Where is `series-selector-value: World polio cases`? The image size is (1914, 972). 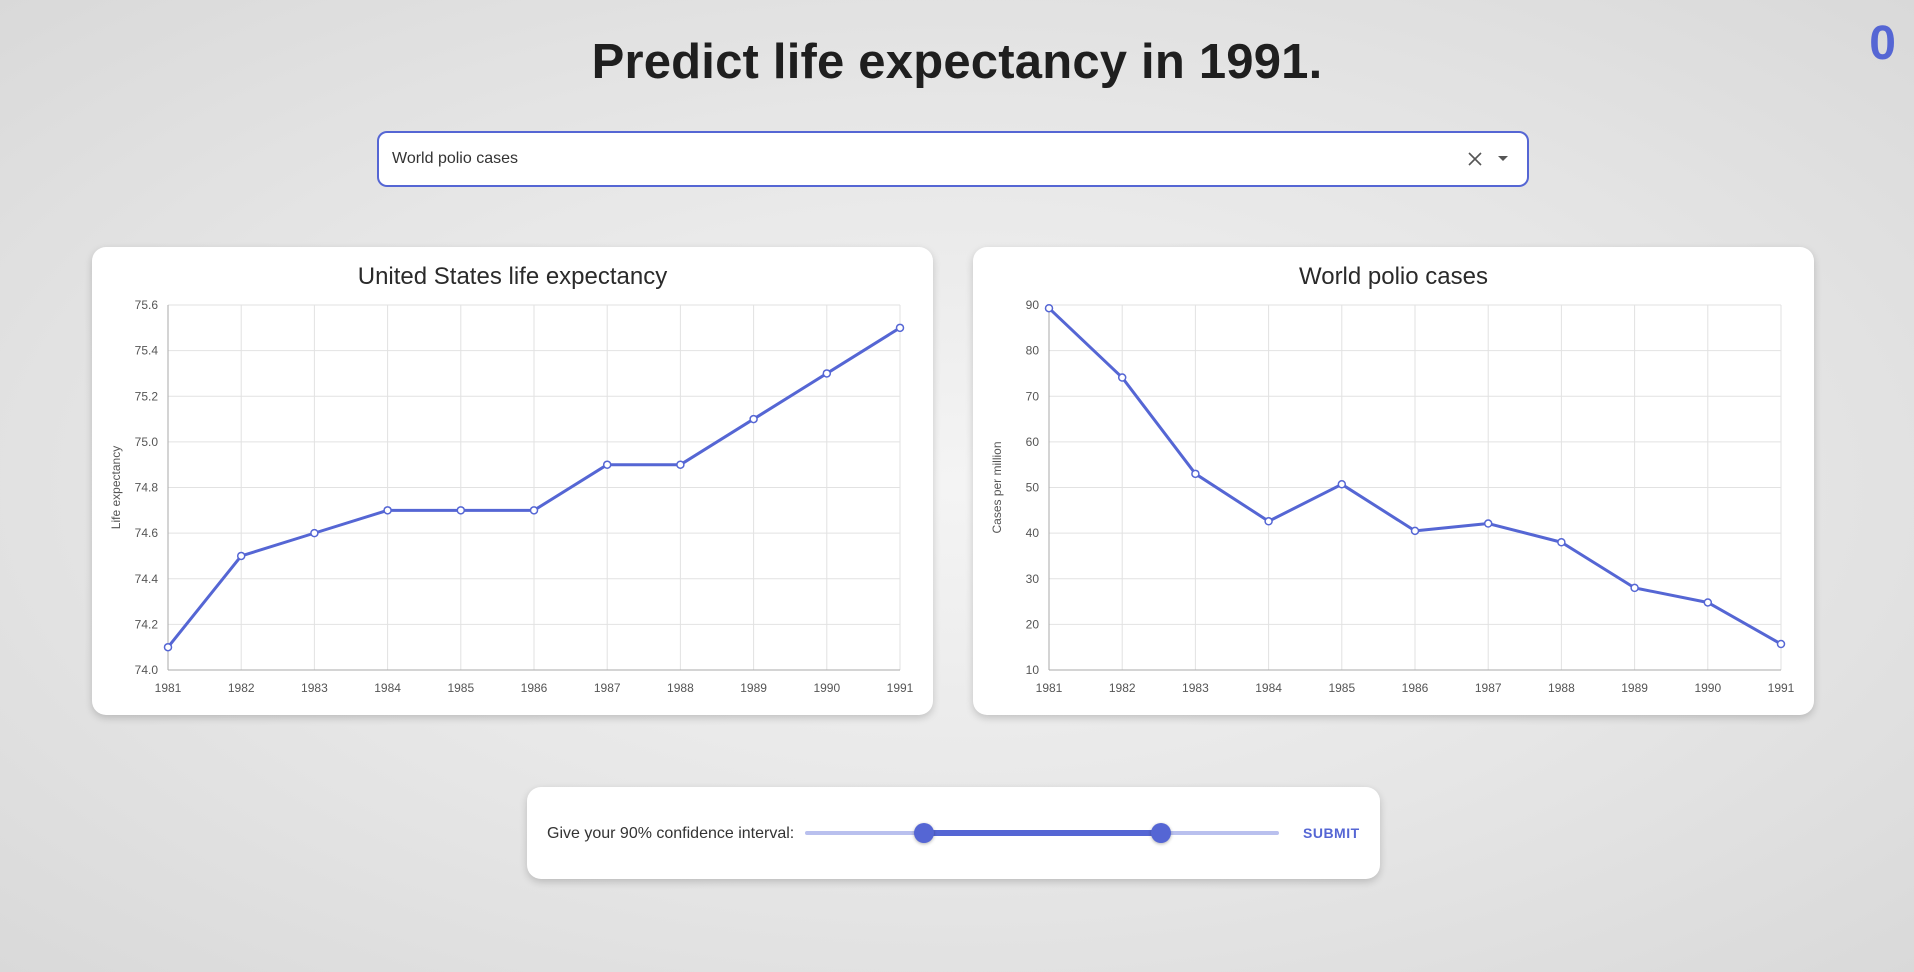
series-selector-value: World polio cases is located at coordinates (455, 158).